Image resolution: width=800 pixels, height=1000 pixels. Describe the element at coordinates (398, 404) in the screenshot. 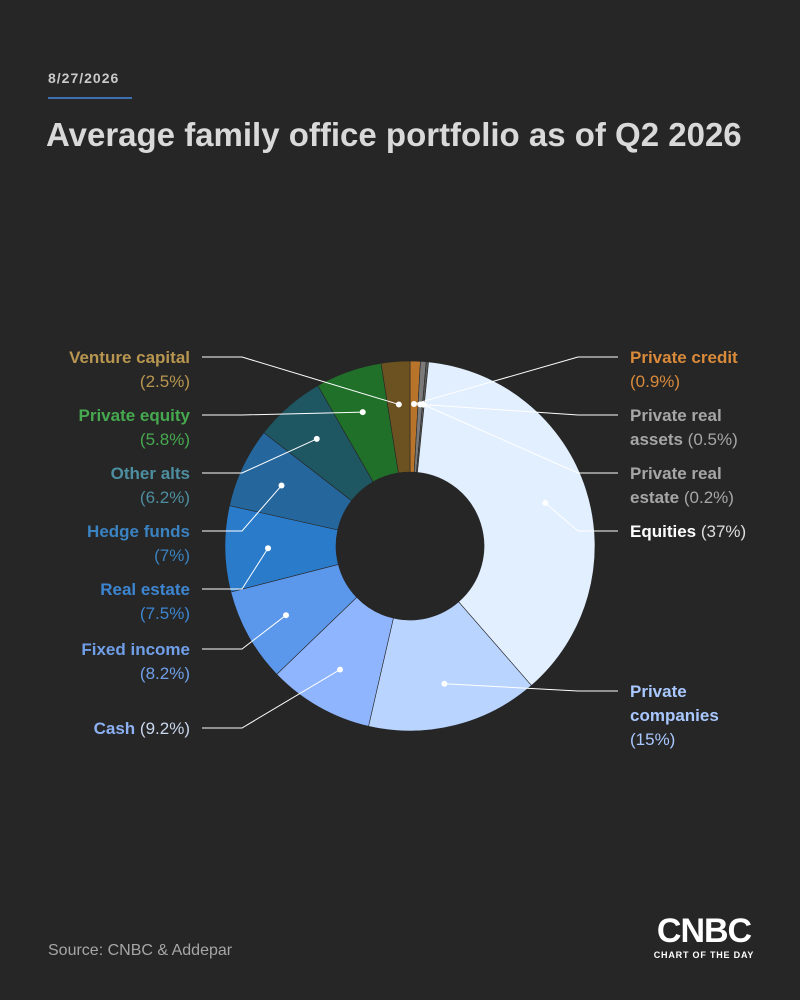

I see `leader-dot-venture-capital` at that location.